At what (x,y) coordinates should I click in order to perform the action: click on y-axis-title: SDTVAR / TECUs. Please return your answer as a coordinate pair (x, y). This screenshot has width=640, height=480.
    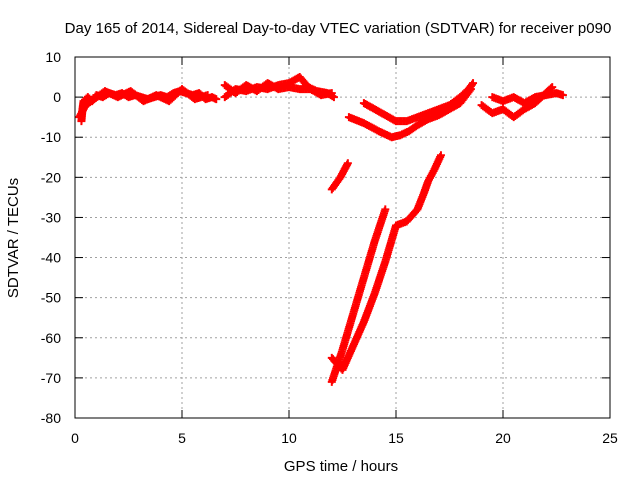
    Looking at the image, I should click on (13, 238).